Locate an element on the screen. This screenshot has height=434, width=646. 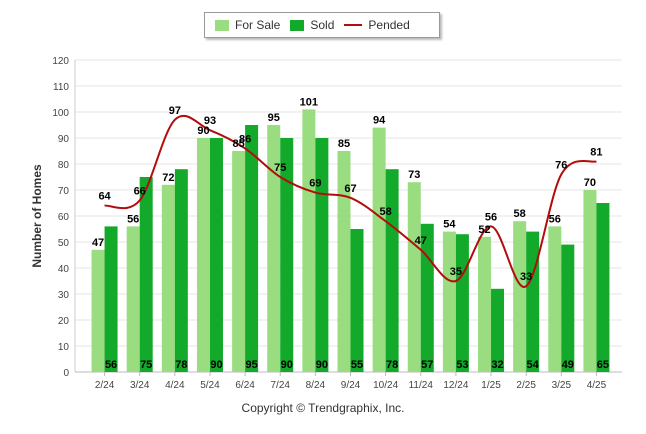
y-tick-label: 70 is located at coordinates (64, 191).